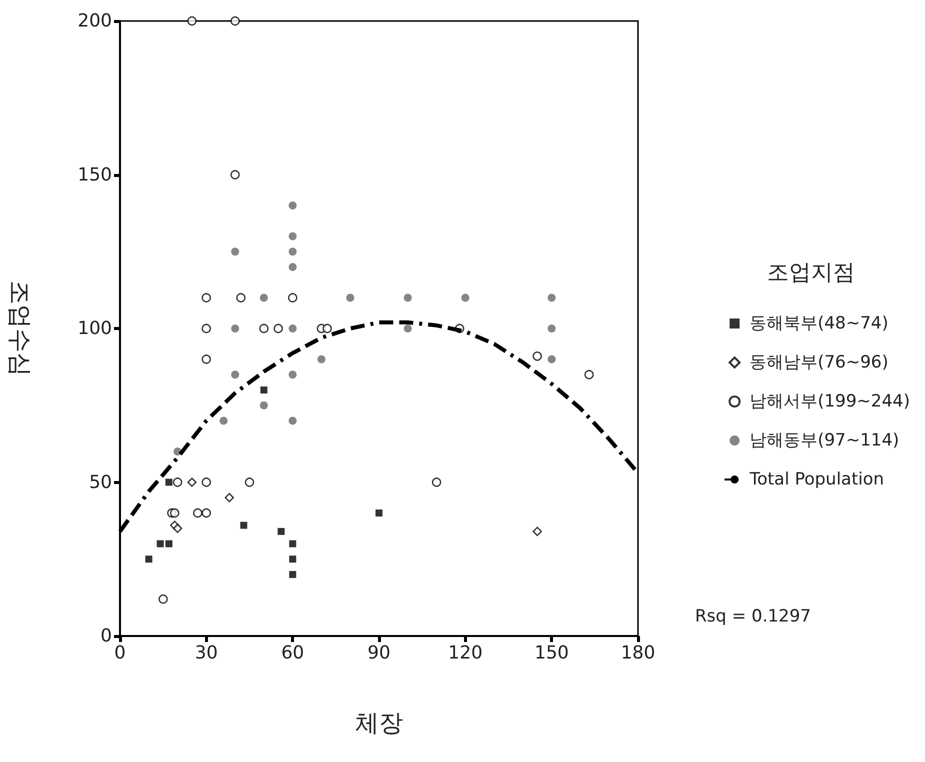 This screenshot has height=762, width=925. What do you see at coordinates (825, 440) in the screenshot?
I see `legend-label: 남해동부(97~114)` at bounding box center [825, 440].